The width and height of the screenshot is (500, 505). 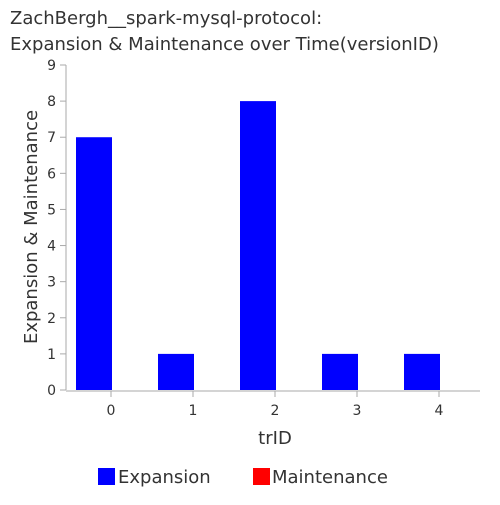 What do you see at coordinates (51, 355) in the screenshot?
I see `y-tick-label: 1` at bounding box center [51, 355].